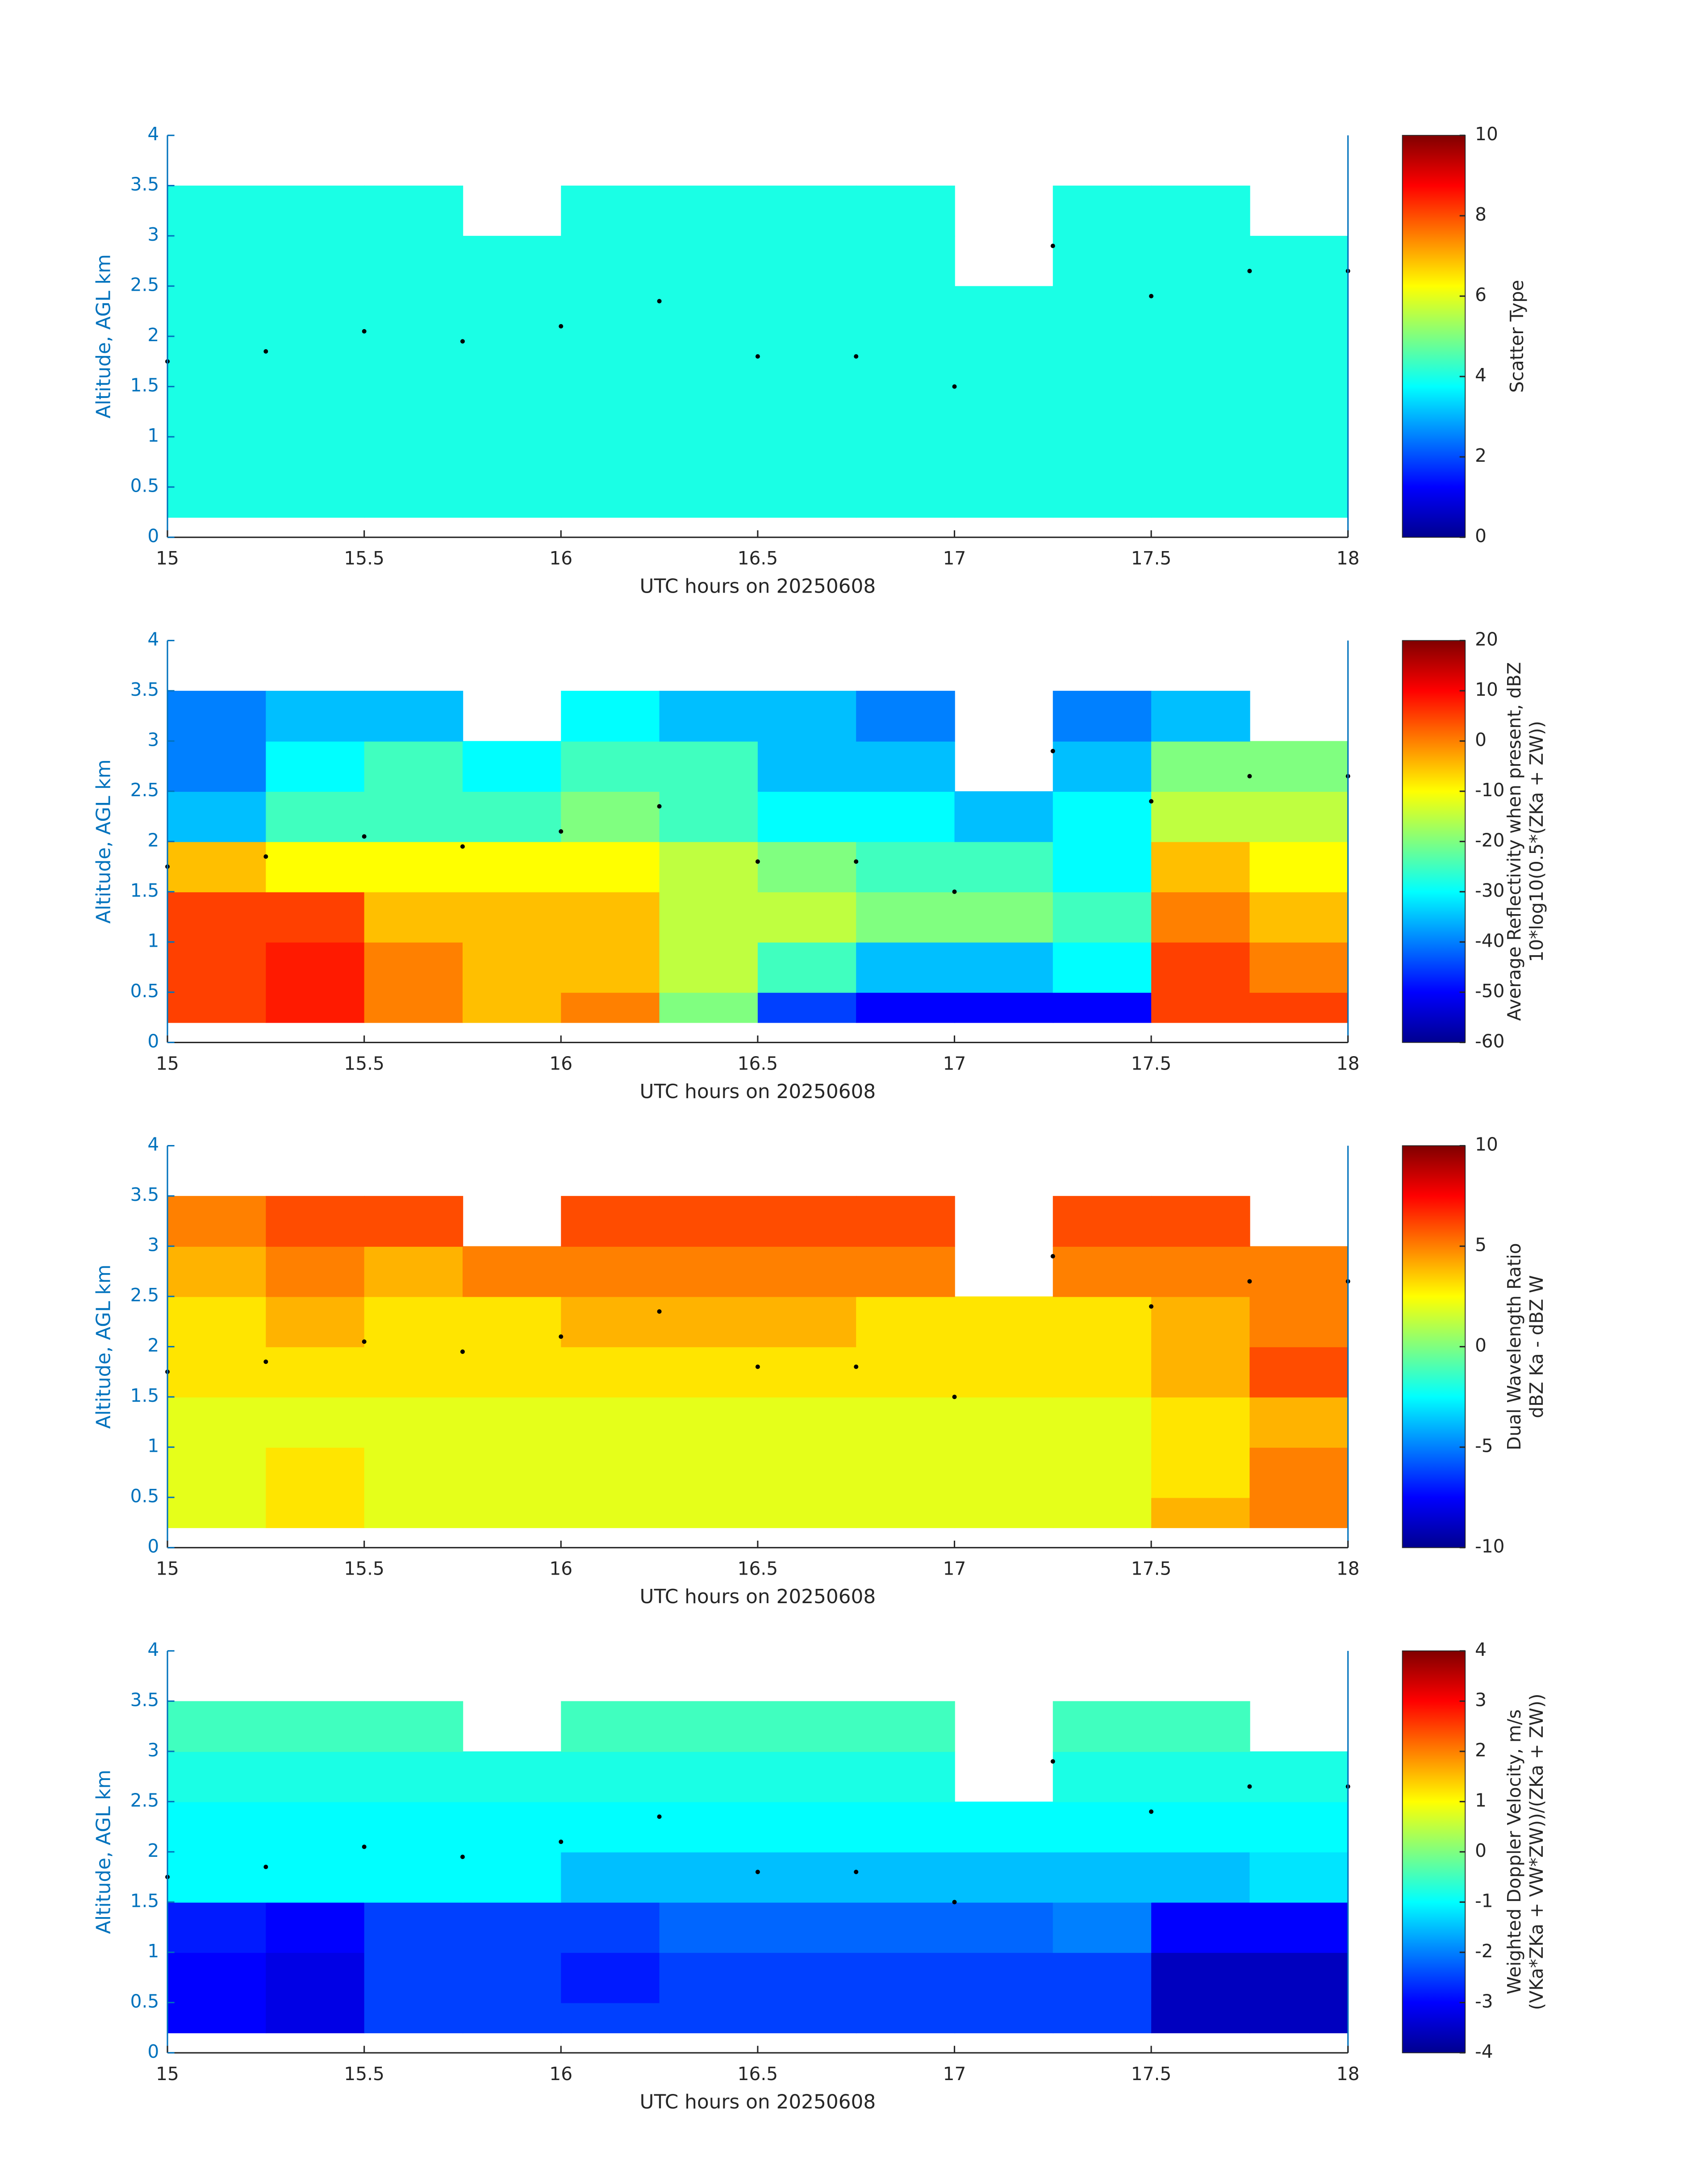  What do you see at coordinates (1489, 790) in the screenshot?
I see `colorbar-tick-label: -10` at bounding box center [1489, 790].